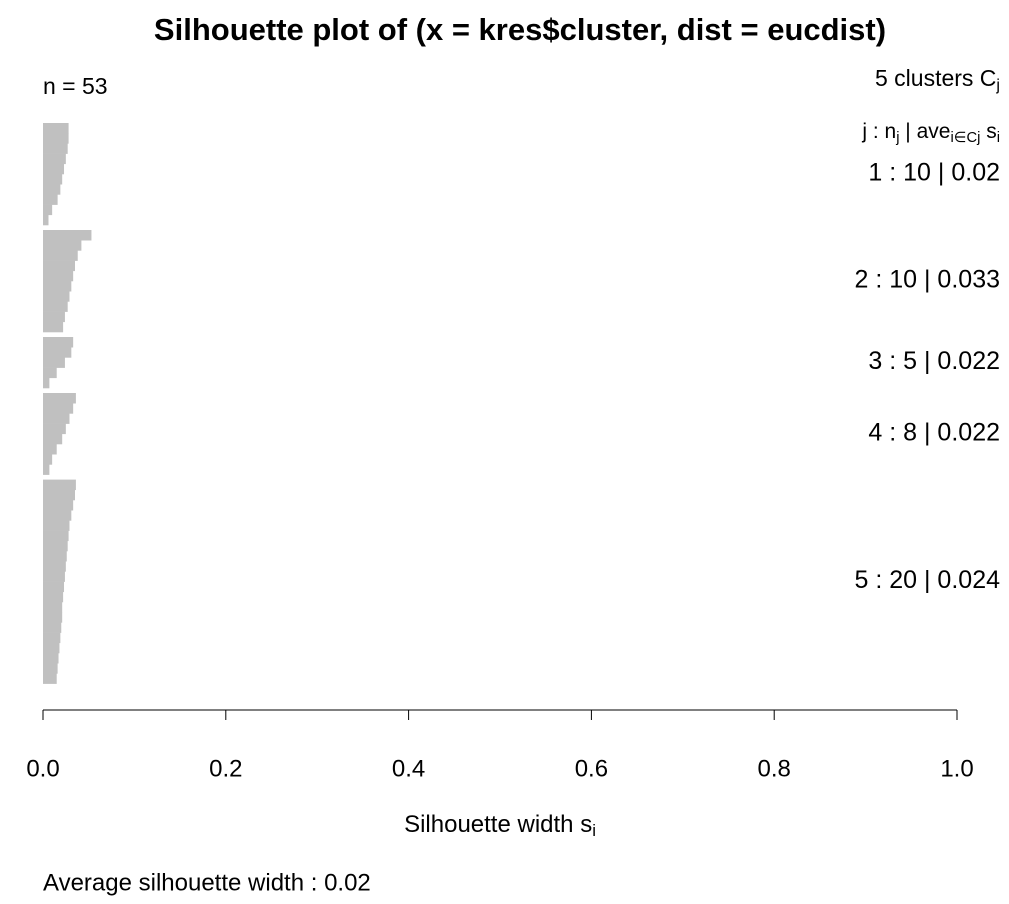  I want to click on x-tick-label: 1.0, so click(956, 768).